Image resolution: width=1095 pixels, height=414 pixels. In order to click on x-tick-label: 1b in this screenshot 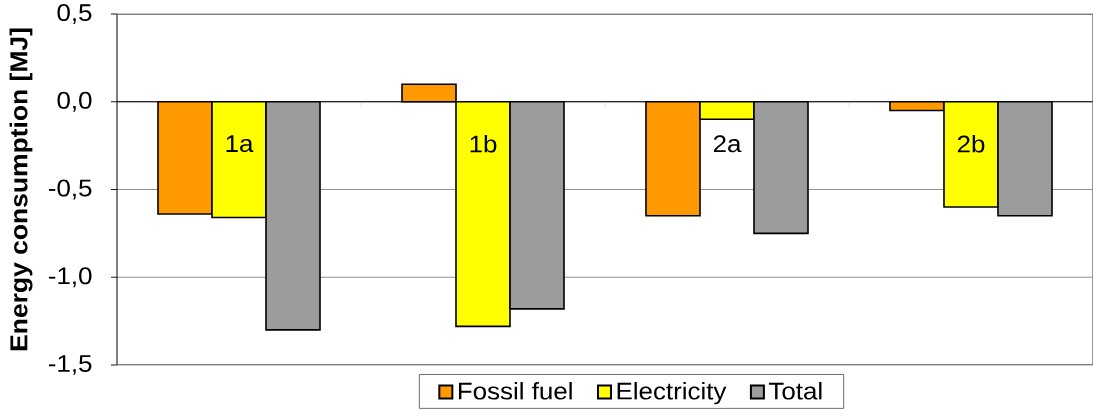, I will do `click(483, 143)`.